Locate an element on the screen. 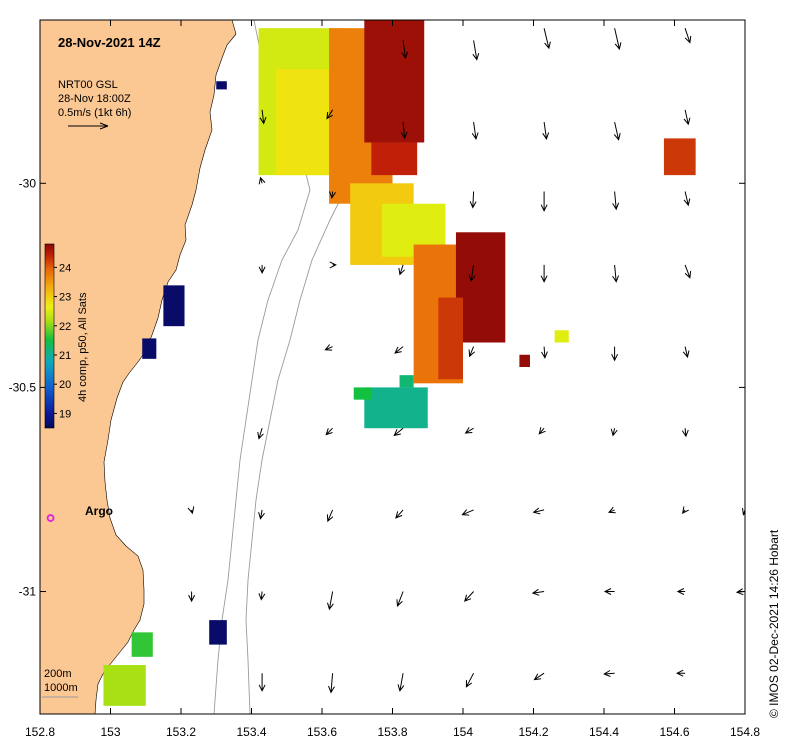  map-title: 28-Nov-2021 14Z is located at coordinates (109, 42).